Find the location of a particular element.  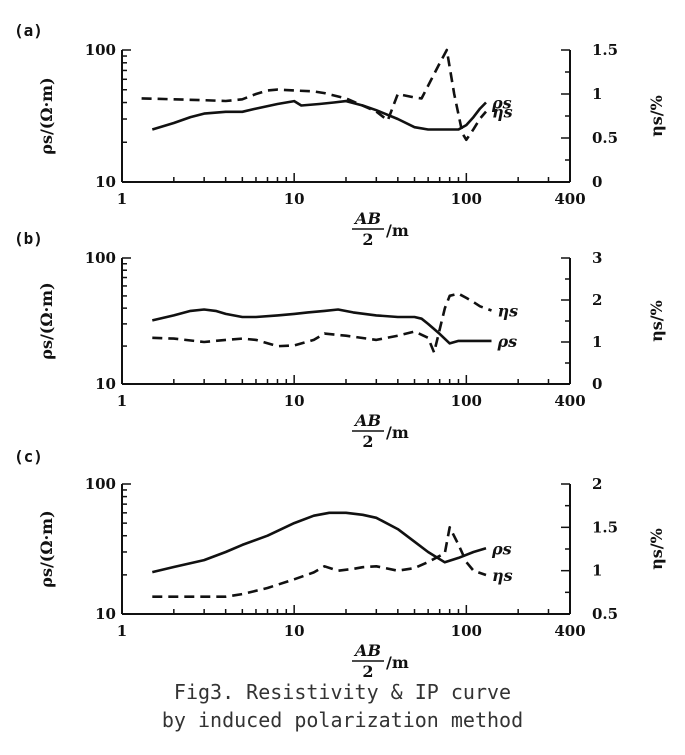

caption-line-1: Fig3. Resistivity & IP curve is located at coordinates (342, 692).